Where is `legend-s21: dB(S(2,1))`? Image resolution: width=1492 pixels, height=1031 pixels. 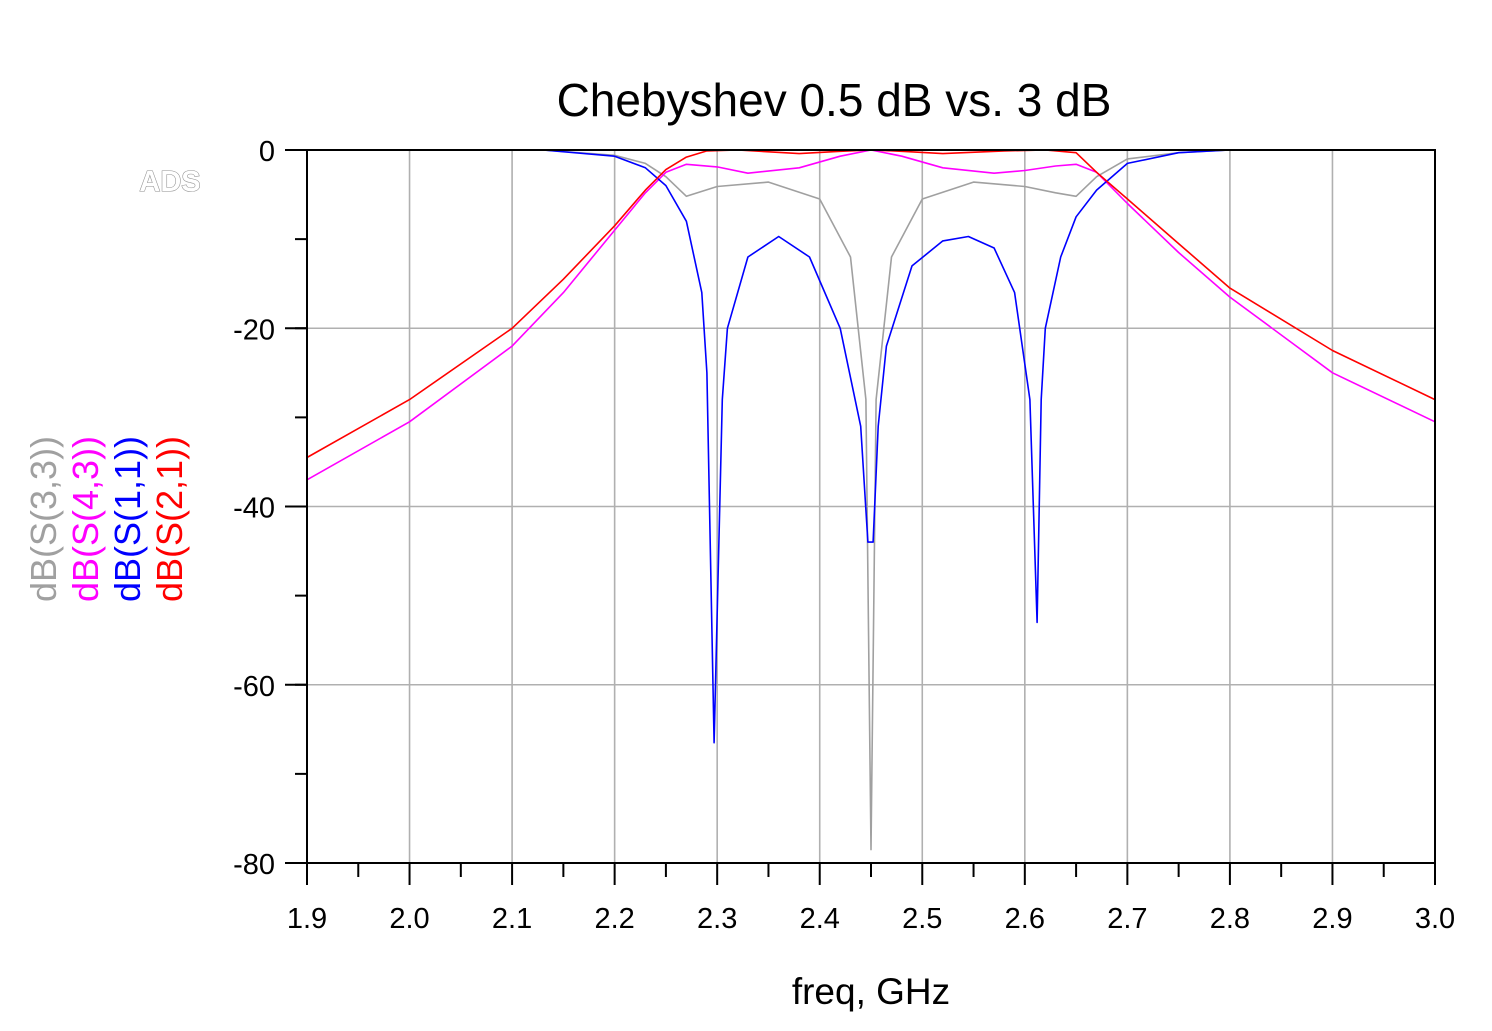
legend-s21: dB(S(2,1)) is located at coordinates (169, 519).